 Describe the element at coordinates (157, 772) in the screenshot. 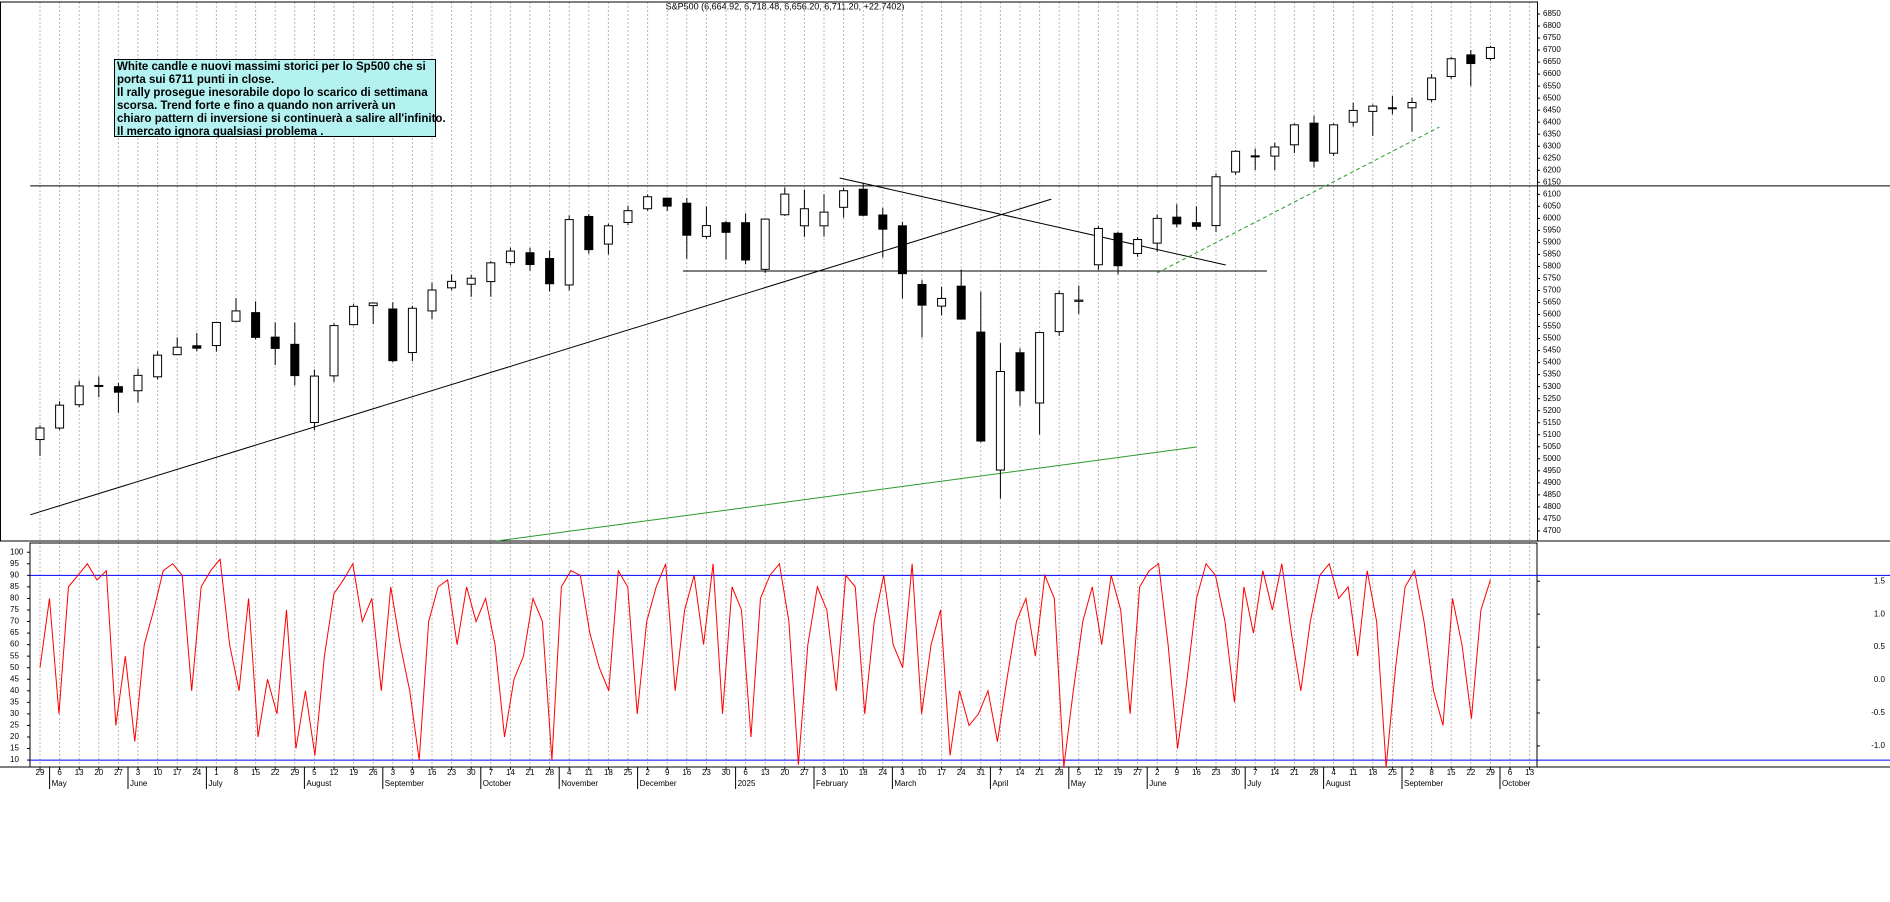

I see `x-tick-label: 10` at that location.